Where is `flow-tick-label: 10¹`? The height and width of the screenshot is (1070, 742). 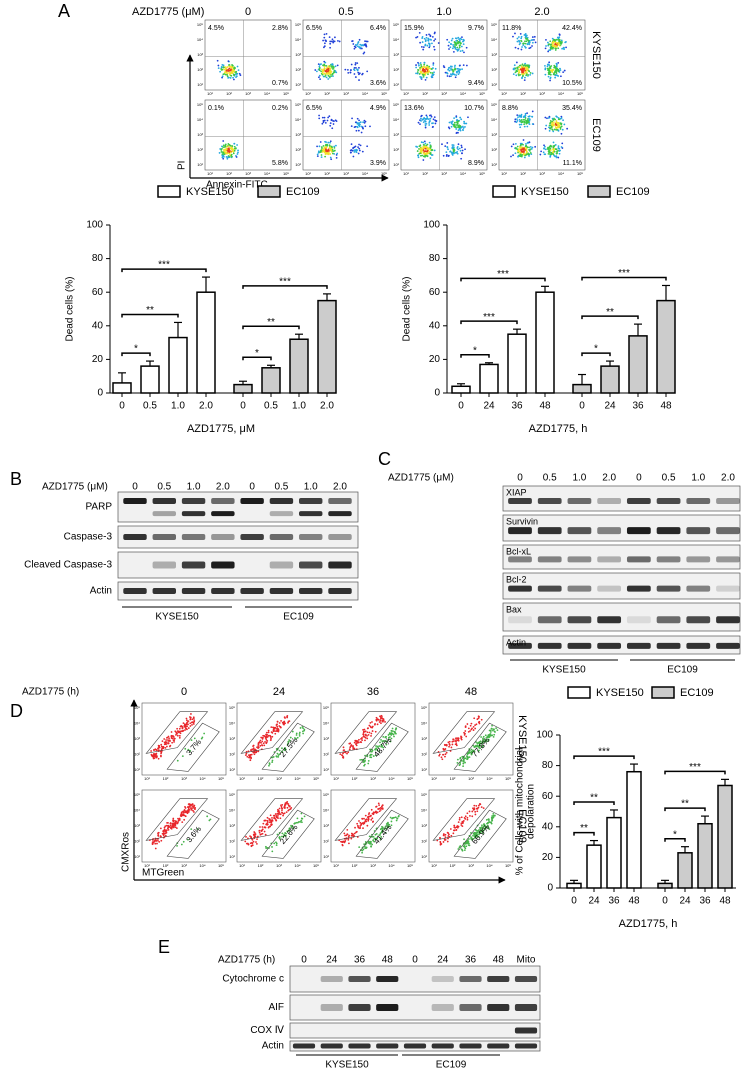
flow-tick-label: 10¹ is located at coordinates (406, 93).